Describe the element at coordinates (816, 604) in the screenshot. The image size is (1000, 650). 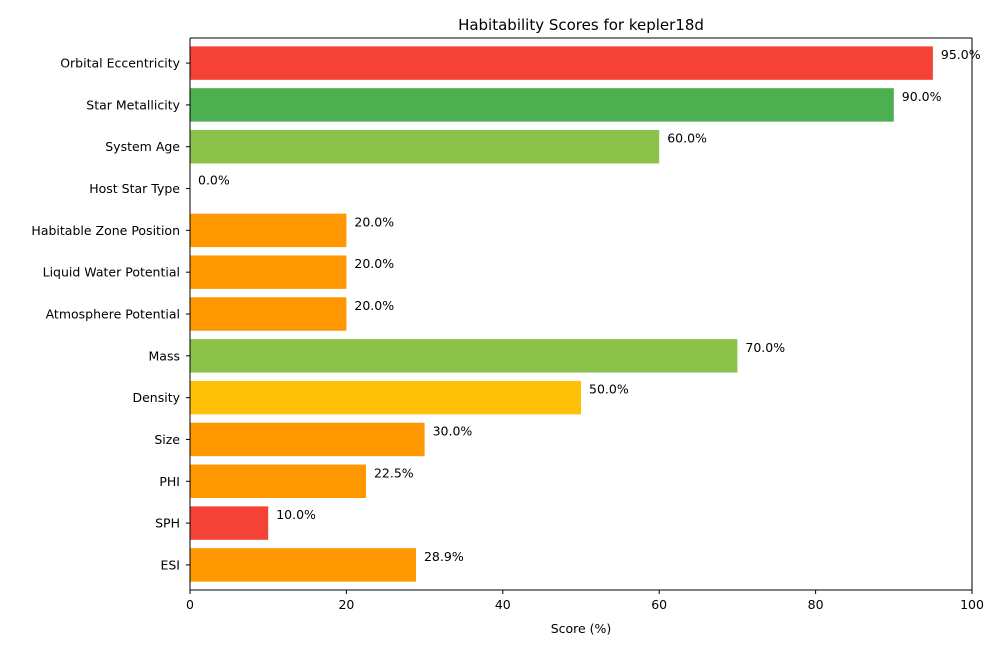
I see `x-tick-label: 80` at that location.